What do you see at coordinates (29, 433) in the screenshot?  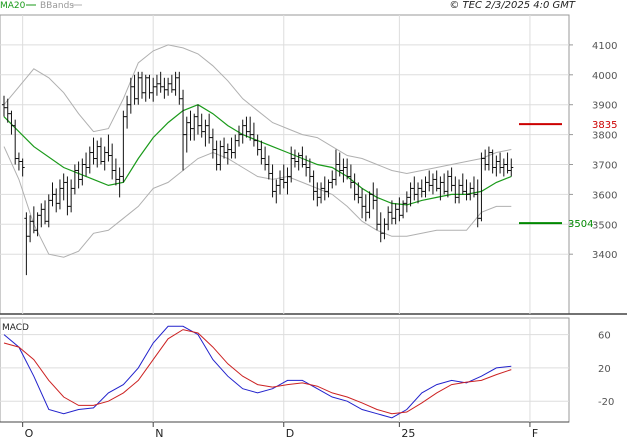 I see `month-label: O` at bounding box center [29, 433].